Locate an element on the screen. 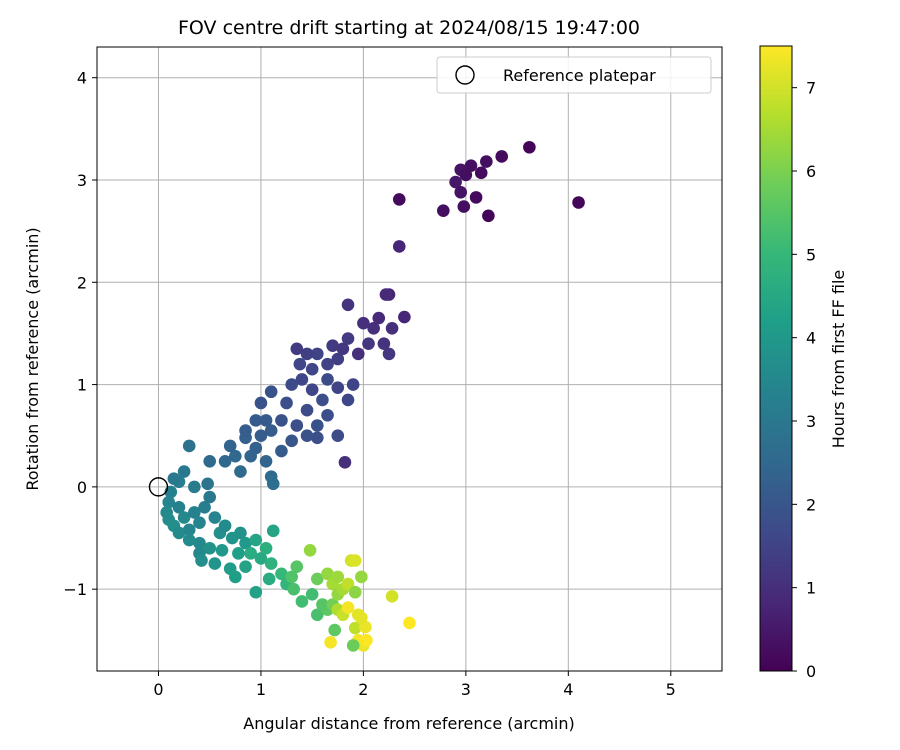  x-tick-label: 0 is located at coordinates (158, 689).